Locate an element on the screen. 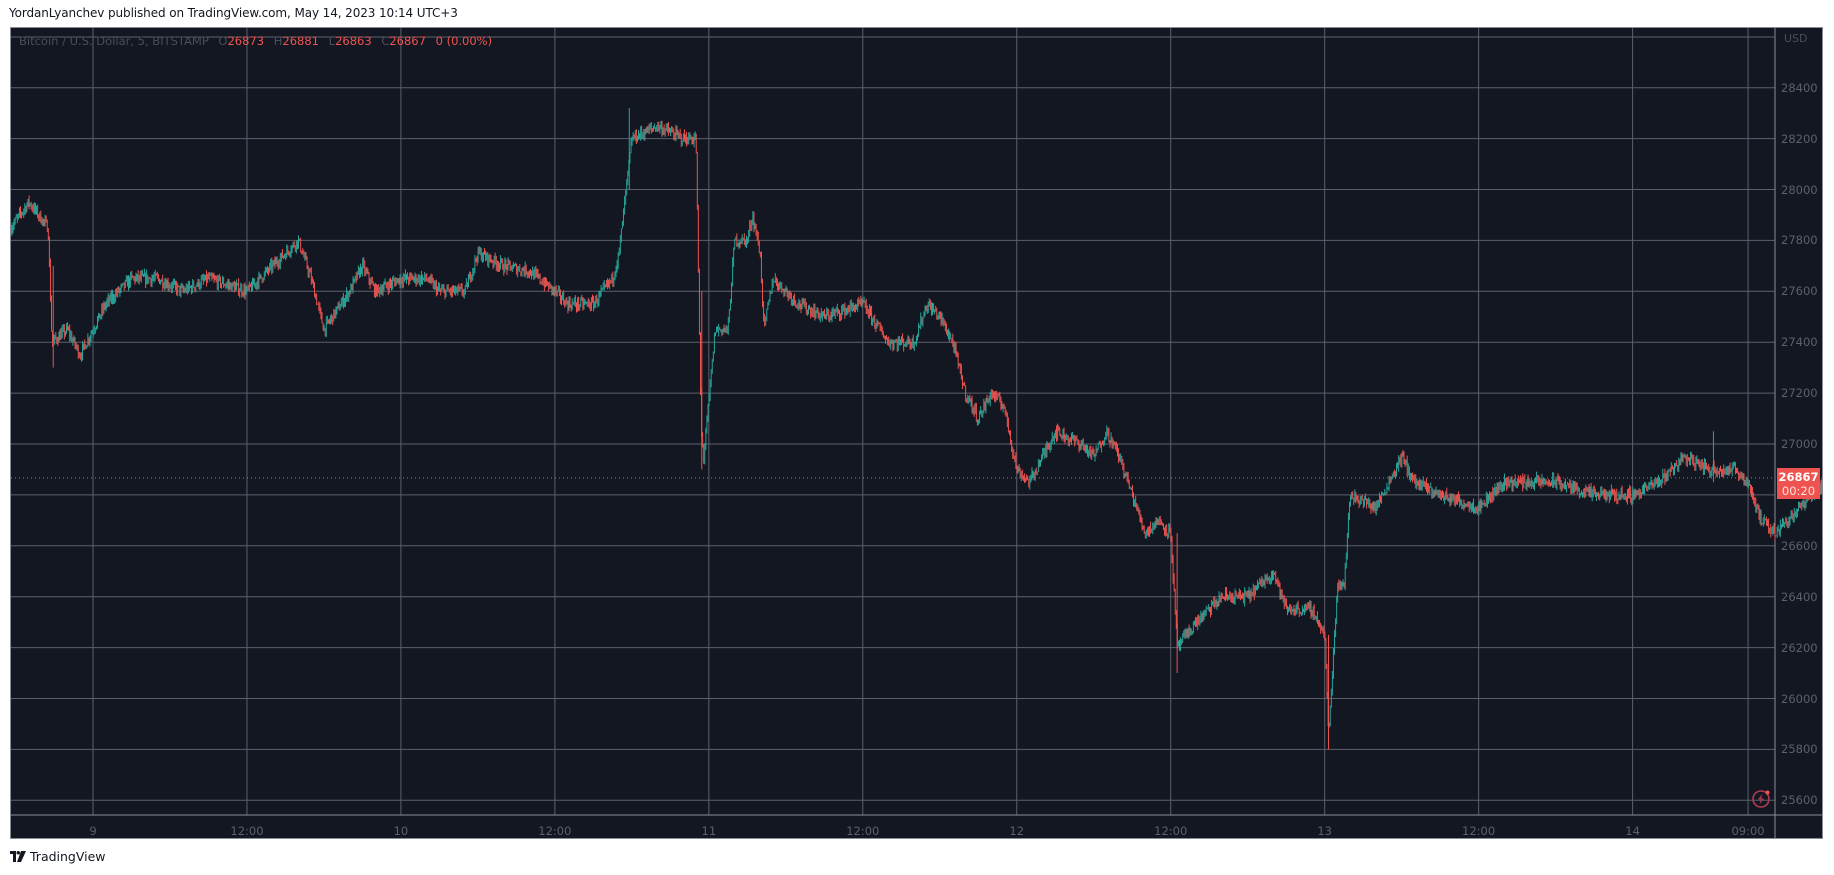  price-tick-label: 27800 is located at coordinates (1799, 240).